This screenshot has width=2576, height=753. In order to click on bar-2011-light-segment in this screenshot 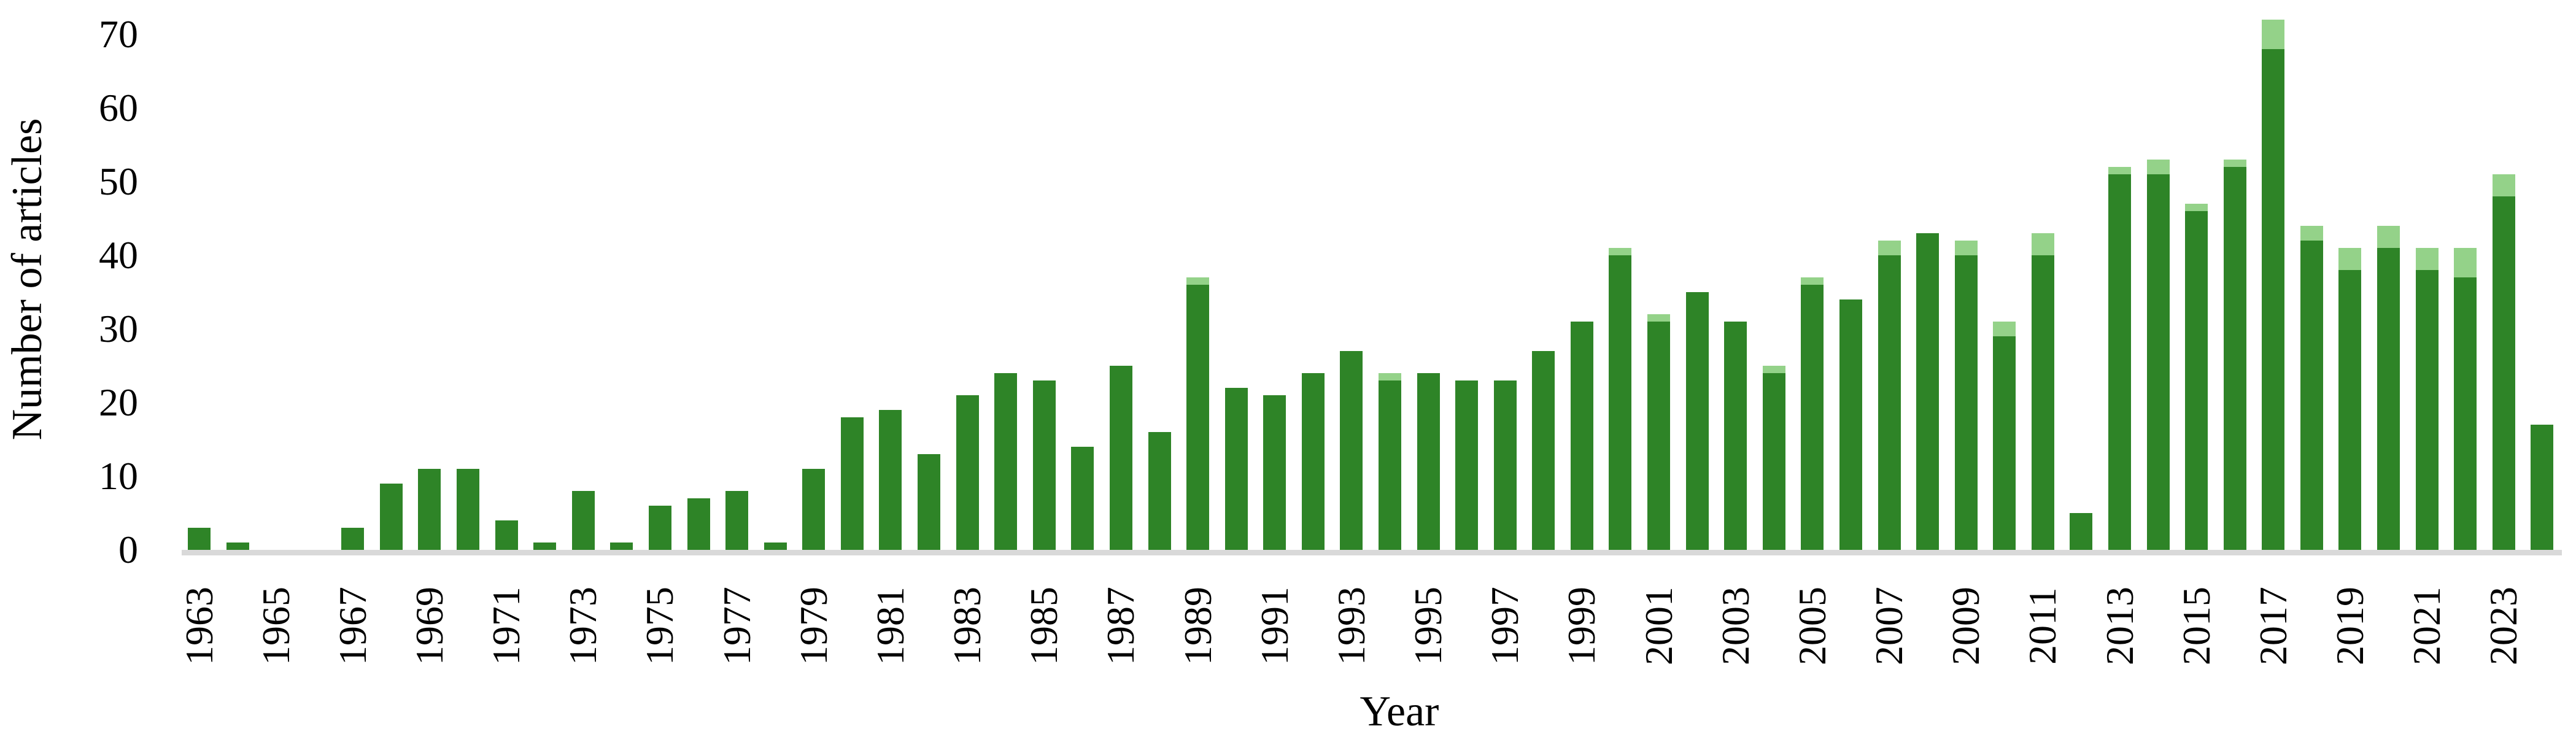, I will do `click(2042, 244)`.